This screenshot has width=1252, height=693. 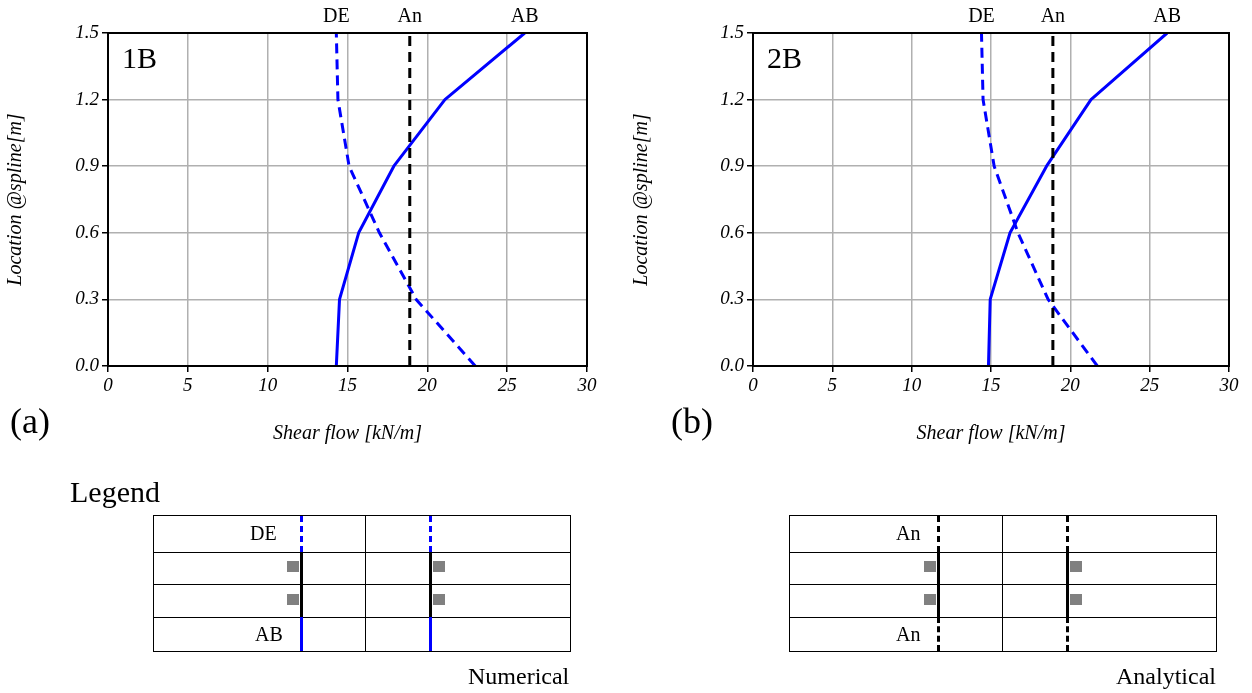 What do you see at coordinates (692, 421) in the screenshot?
I see `text: (b)` at bounding box center [692, 421].